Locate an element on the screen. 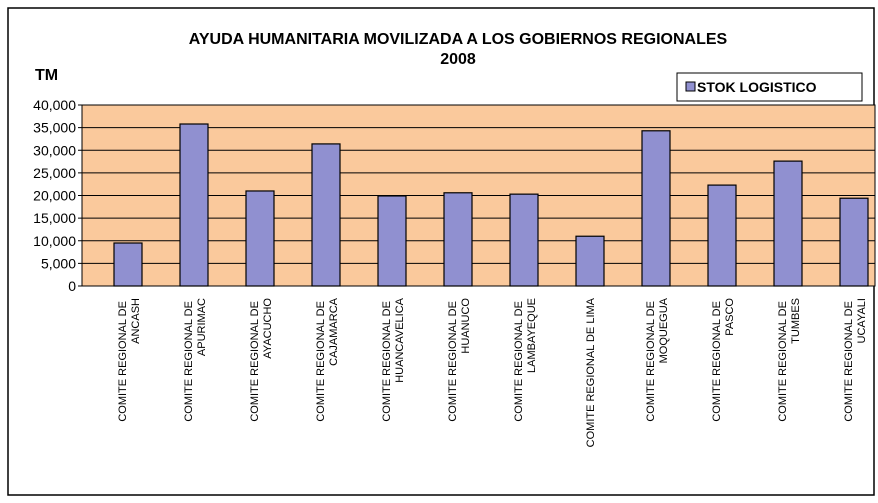 The image size is (878, 503). x-tick-label: COMITE REGIONAL DE AYACUCHO is located at coordinates (261, 360).